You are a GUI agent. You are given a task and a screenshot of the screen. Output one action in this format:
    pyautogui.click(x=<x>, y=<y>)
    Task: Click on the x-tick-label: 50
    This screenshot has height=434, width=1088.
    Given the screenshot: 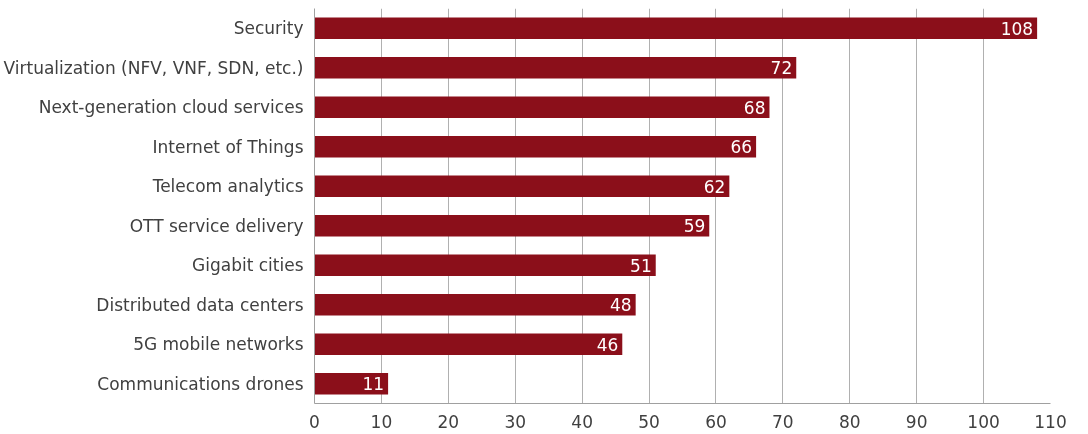 What is the action you would take?
    pyautogui.click(x=649, y=421)
    